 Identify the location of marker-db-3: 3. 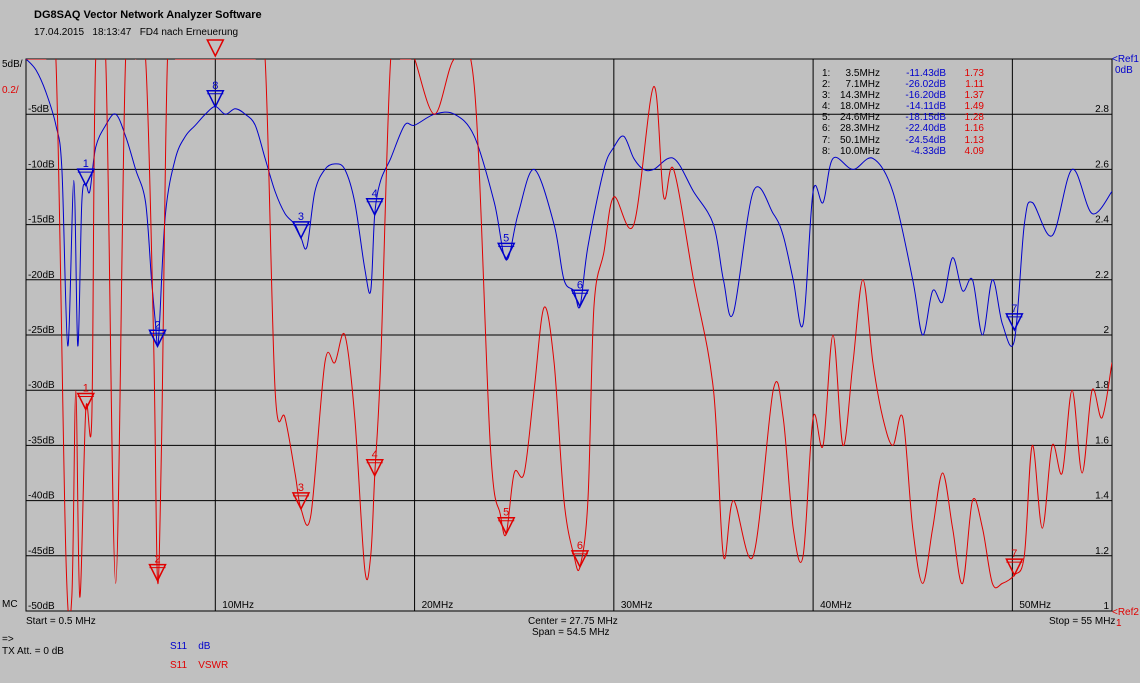
(301, 225).